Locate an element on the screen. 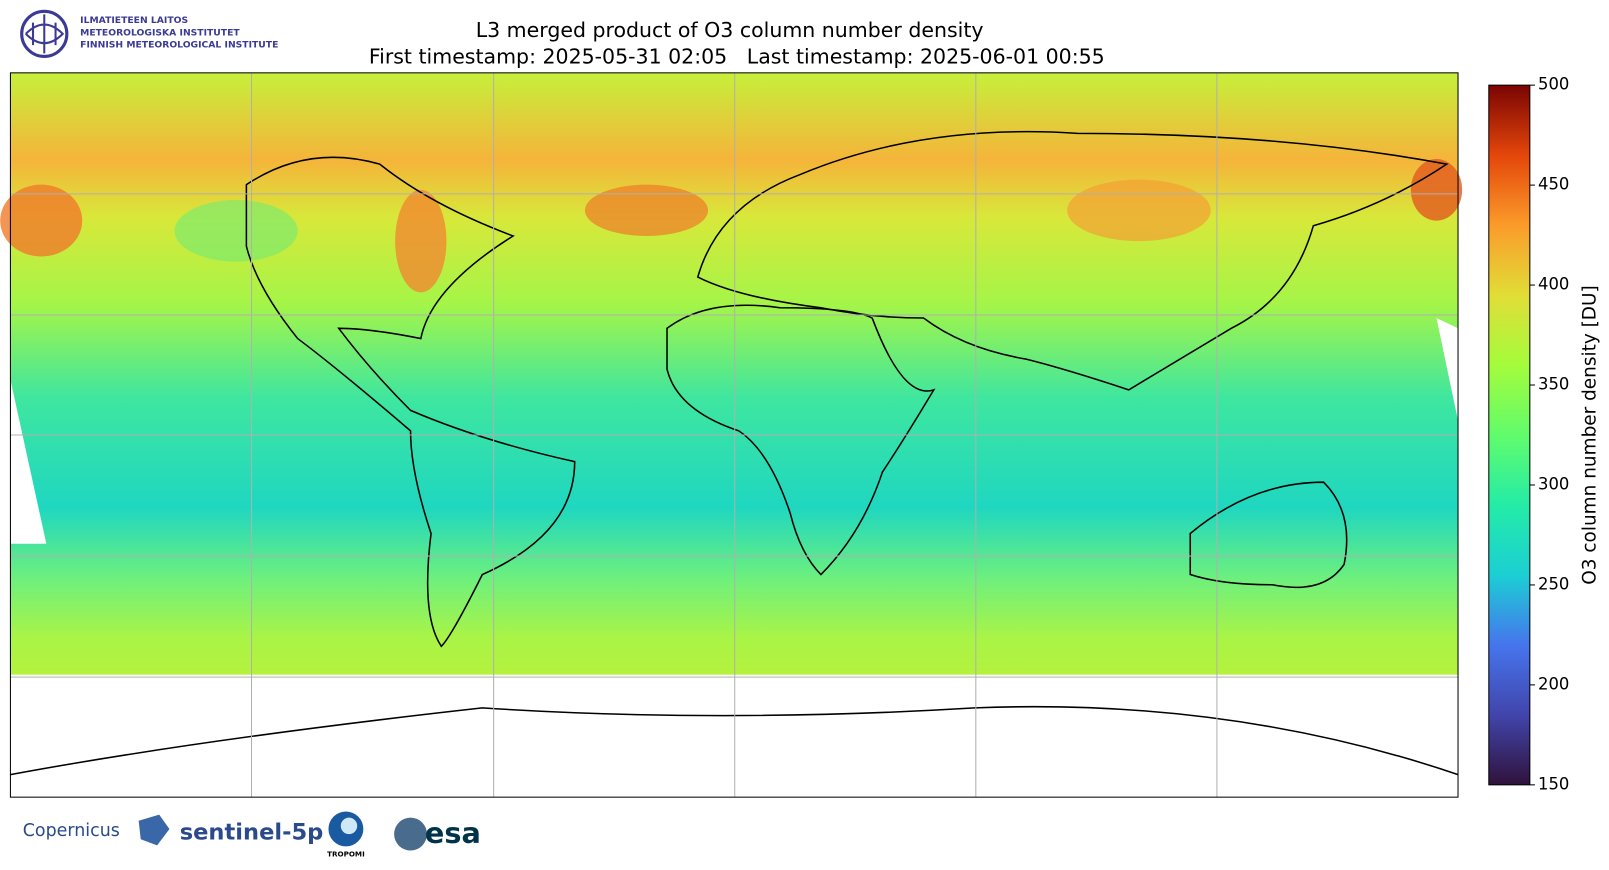 The height and width of the screenshot is (870, 1609). colorbar-tick-label: 150 is located at coordinates (1553, 783).